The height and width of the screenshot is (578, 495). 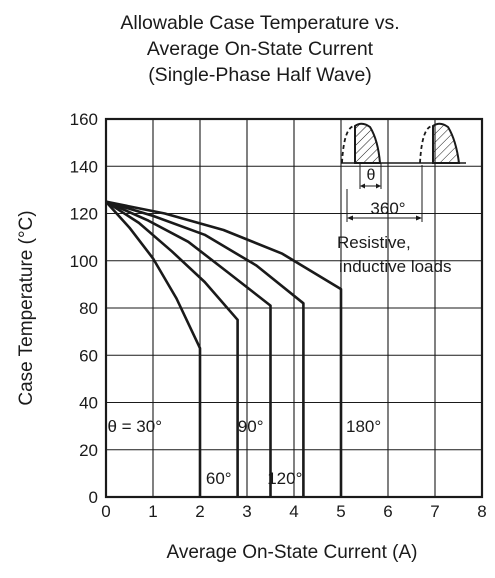 What do you see at coordinates (219, 478) in the screenshot?
I see `curve-label-60deg: 60°` at bounding box center [219, 478].